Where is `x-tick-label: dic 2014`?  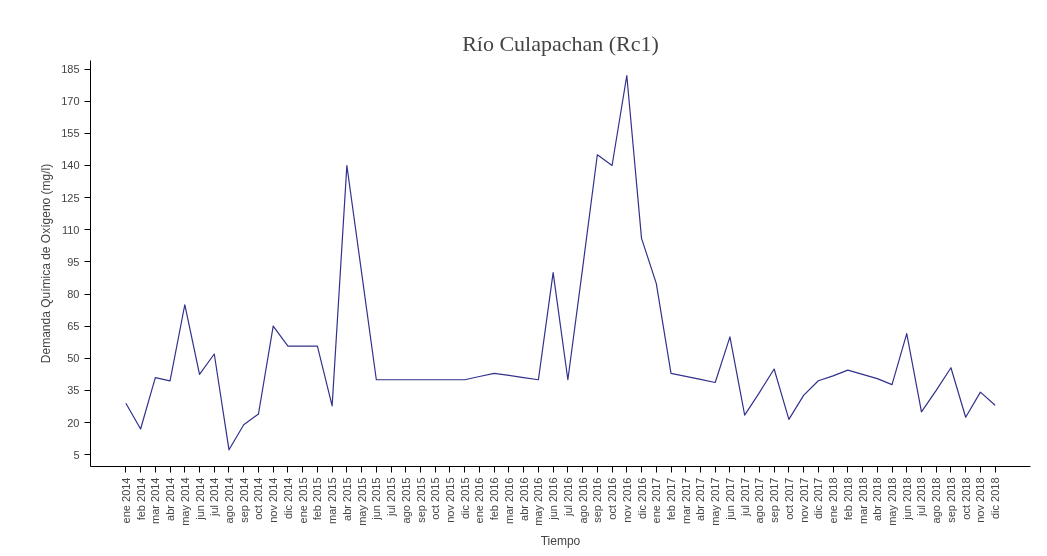 x-tick-label: dic 2014 is located at coordinates (287, 498).